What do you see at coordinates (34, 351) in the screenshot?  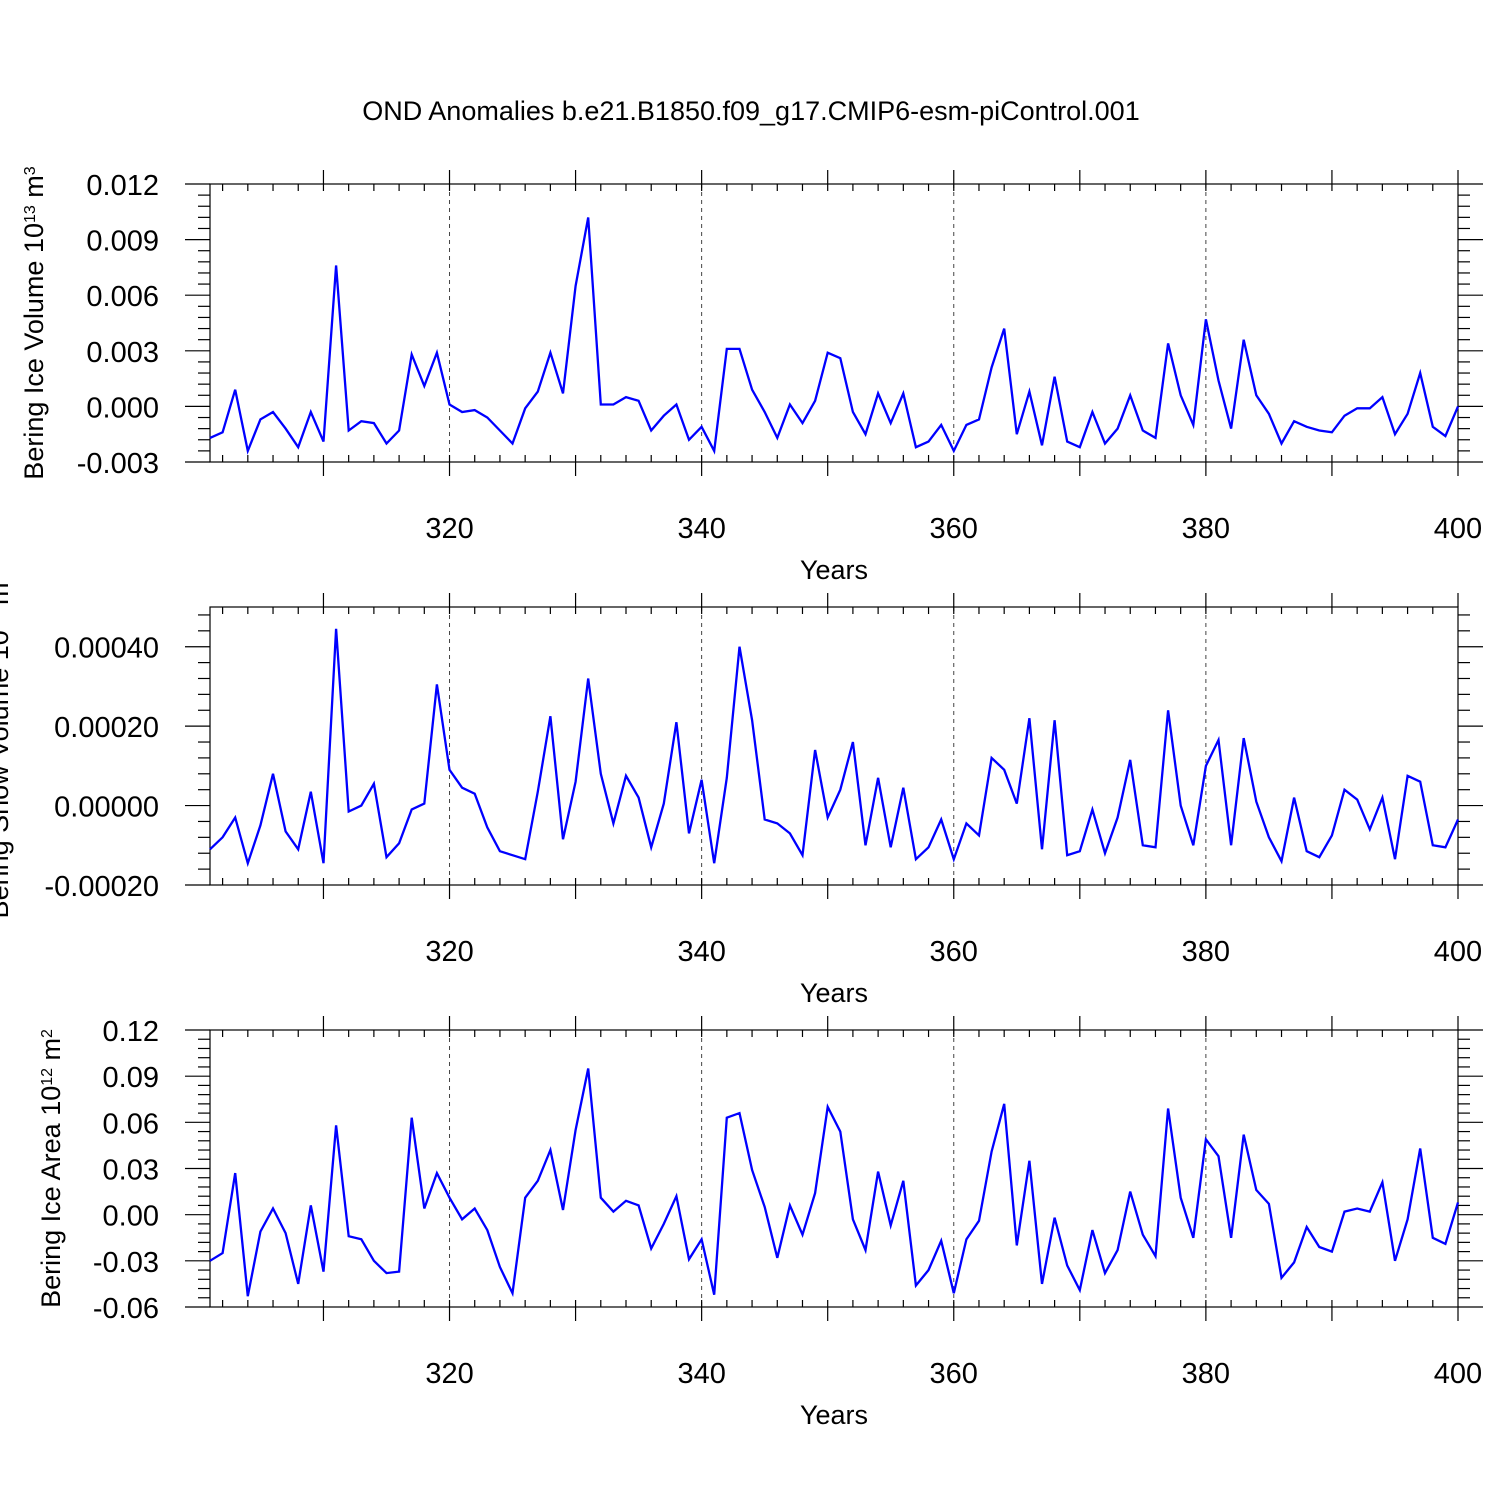 I see `y-axis-label-main: Bering Ice Volume 10` at bounding box center [34, 351].